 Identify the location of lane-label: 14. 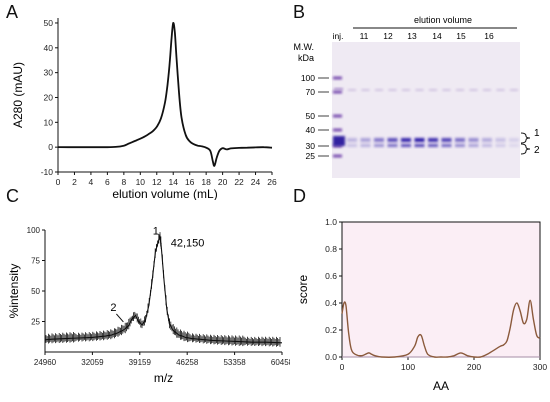
(437, 36).